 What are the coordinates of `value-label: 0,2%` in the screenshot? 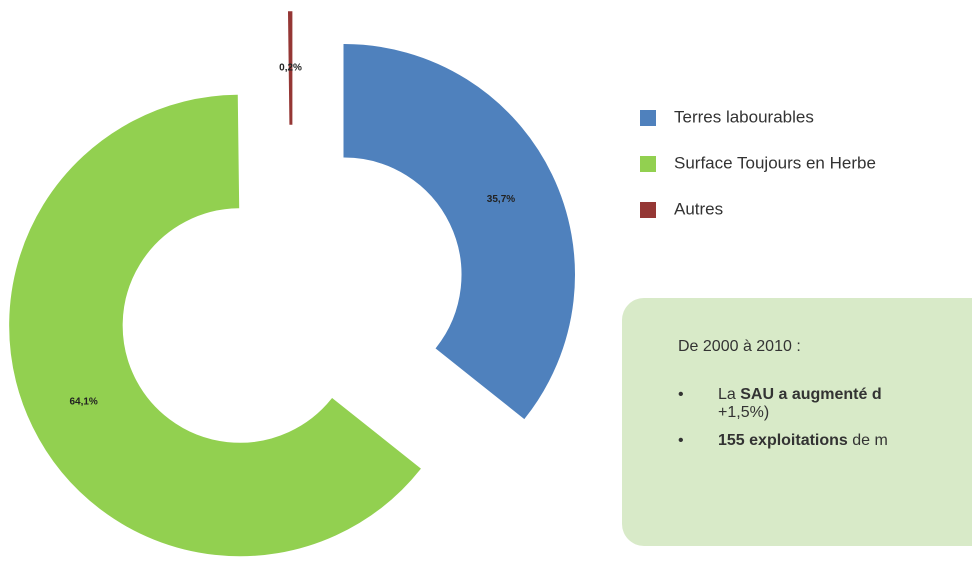 It's located at (290, 68).